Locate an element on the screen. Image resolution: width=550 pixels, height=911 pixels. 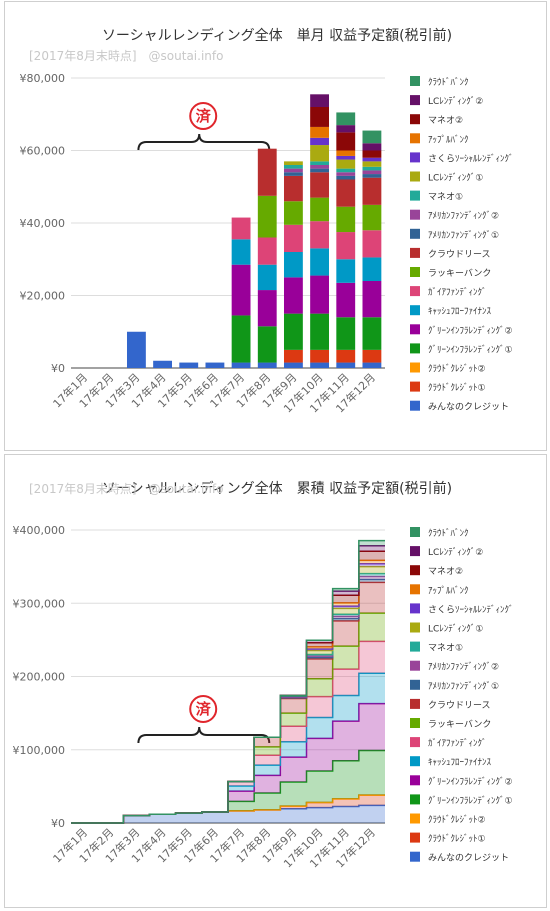
legend-label: LCﾚﾝﾃﾞｨﾝｸﾞ① is located at coordinates (455, 629).